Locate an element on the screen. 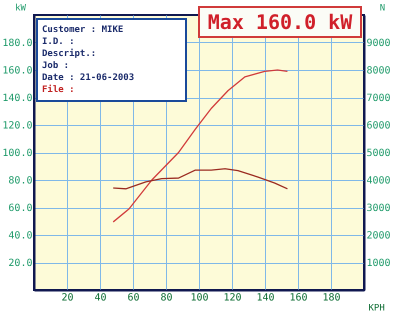 Image resolution: width=400 pixels, height=322 pixels. annotation: Descript.: is located at coordinates (69, 53).